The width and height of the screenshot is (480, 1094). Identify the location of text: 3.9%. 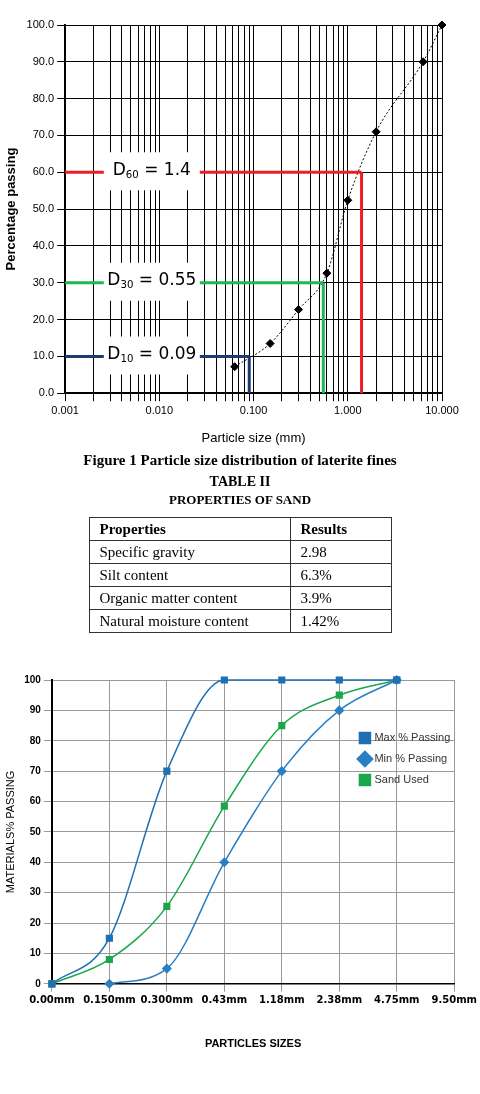
(340, 598).